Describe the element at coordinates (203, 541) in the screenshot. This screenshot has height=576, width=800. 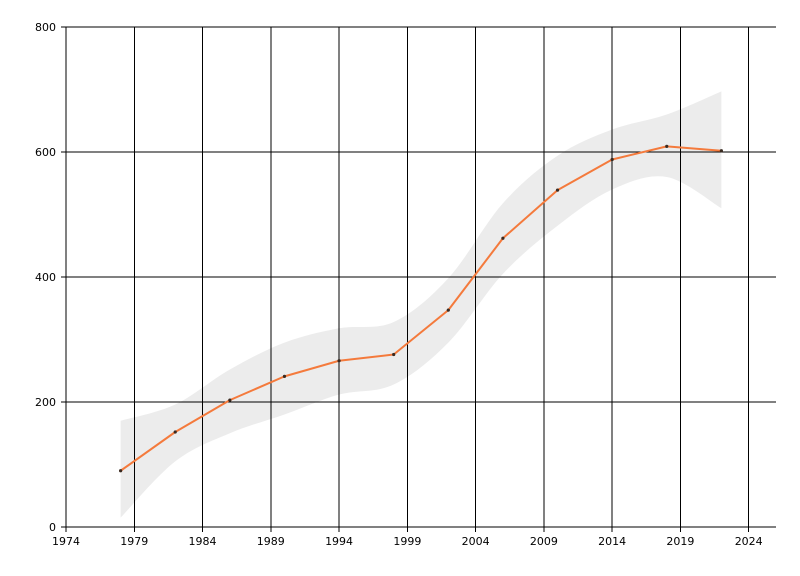
I see `x-tick-label: 1984` at that location.